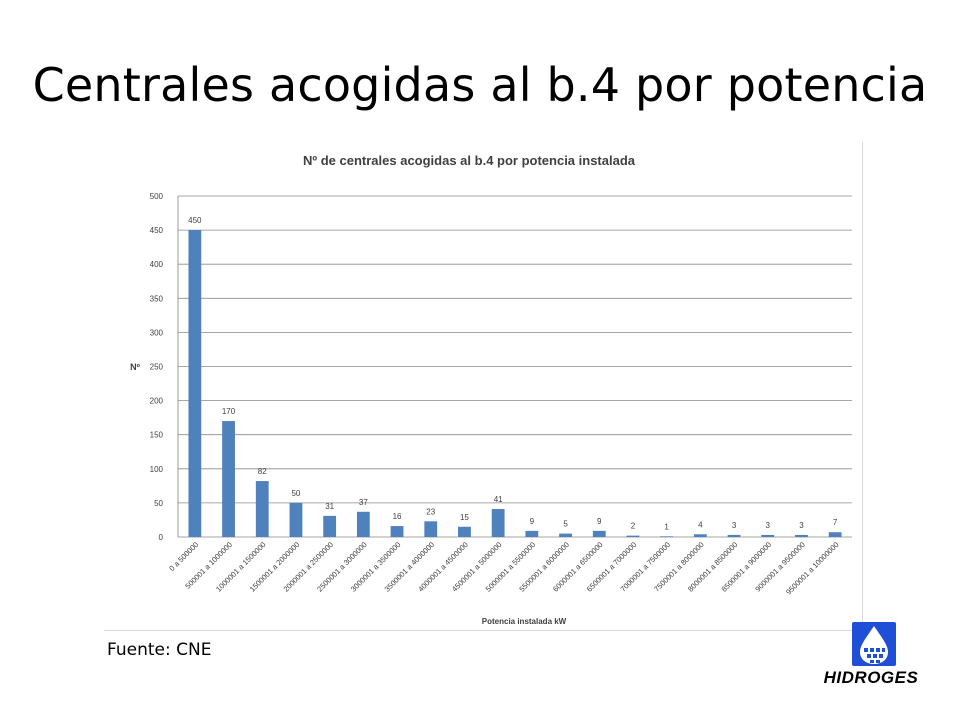  What do you see at coordinates (183, 556) in the screenshot?
I see `x-tick-label: 0 a 500000` at bounding box center [183, 556].